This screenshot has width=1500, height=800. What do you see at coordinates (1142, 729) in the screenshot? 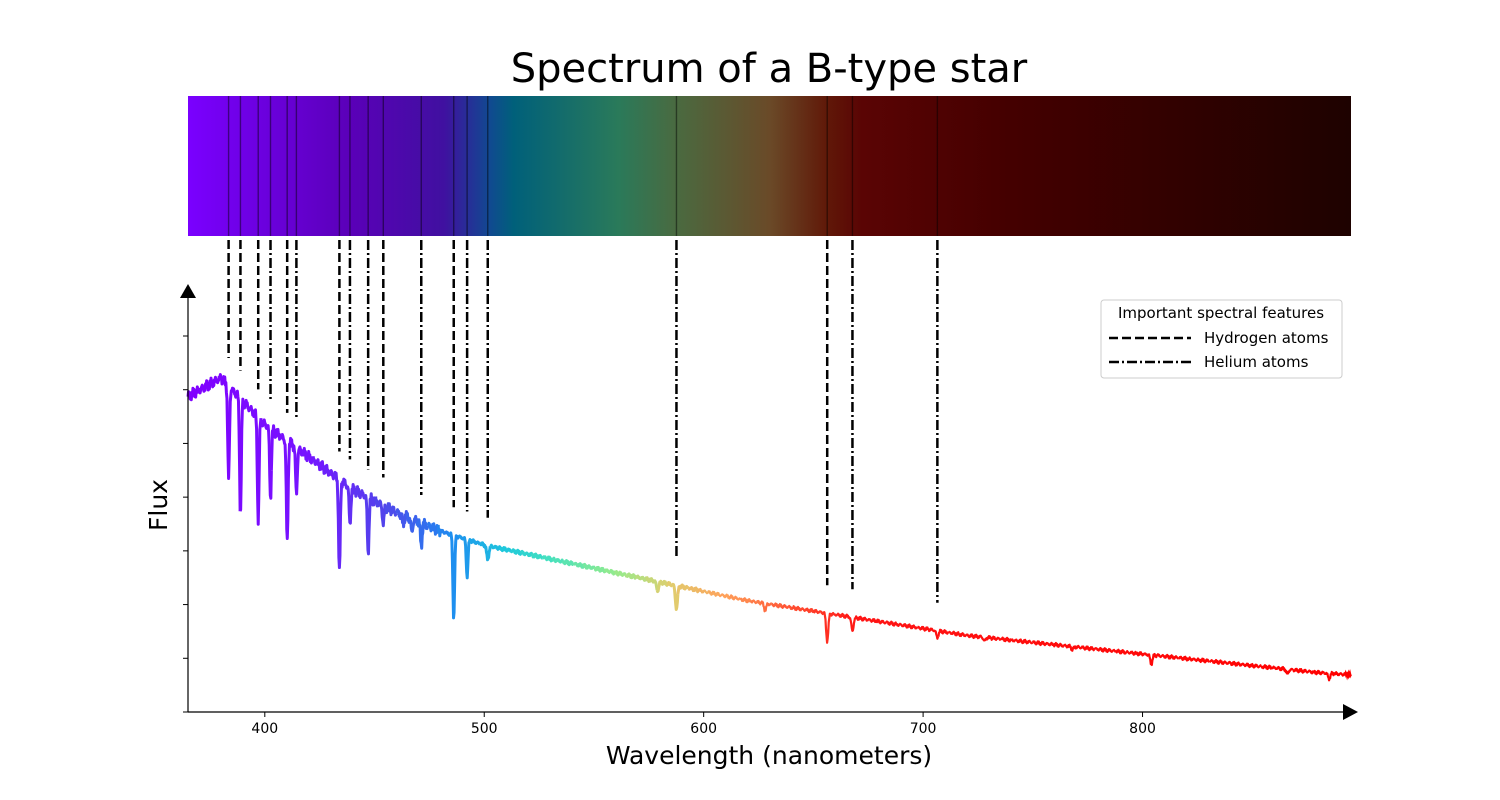
I see `x-tick-label: 800` at bounding box center [1142, 729].